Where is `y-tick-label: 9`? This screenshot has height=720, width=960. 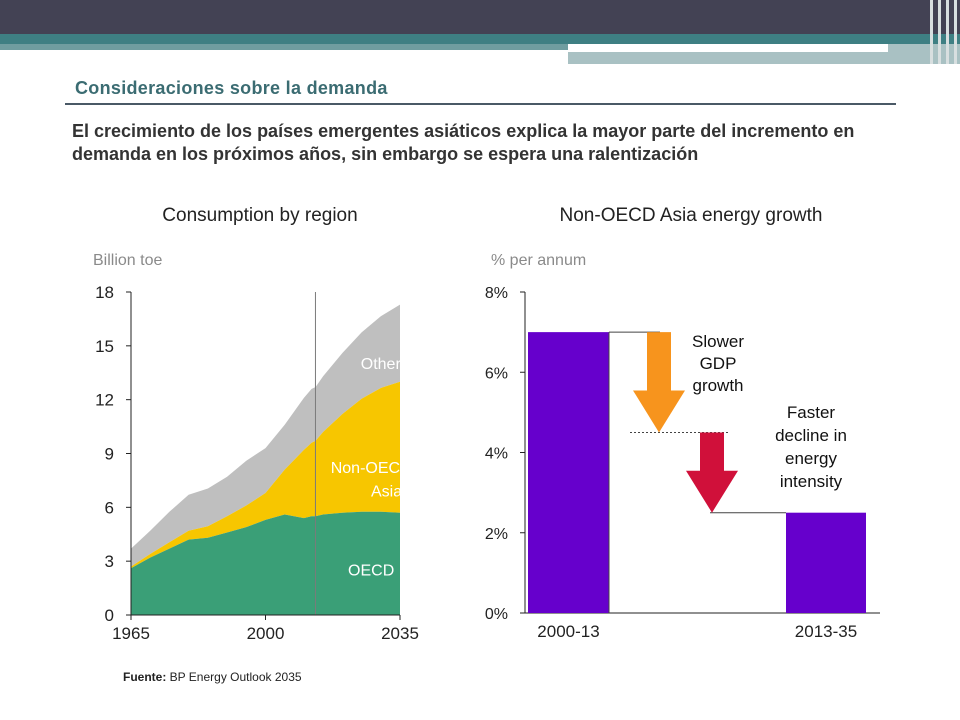
y-tick-label: 9 is located at coordinates (109, 454).